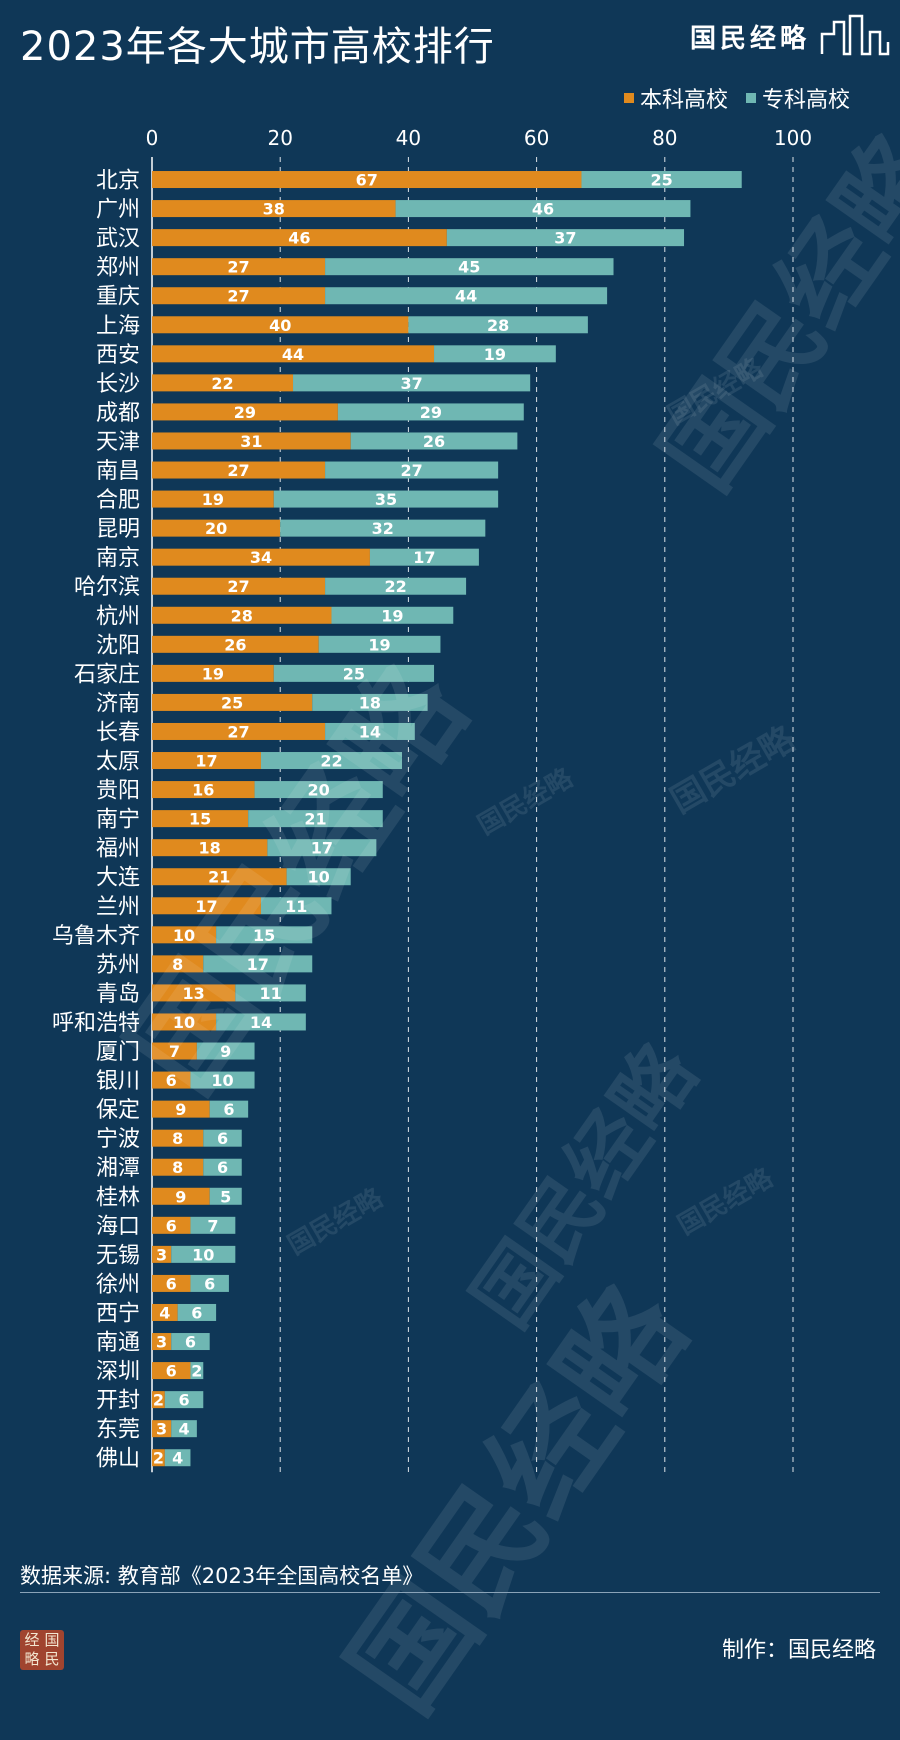 The image size is (900, 1740). What do you see at coordinates (279, 138) in the screenshot?
I see `x-tick-label: 20` at bounding box center [279, 138].